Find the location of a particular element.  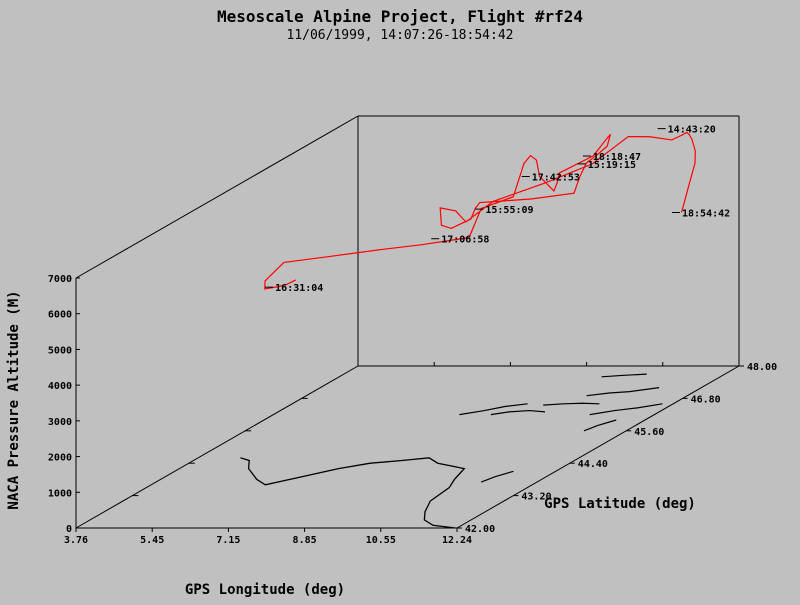

z-tick-label: 2000 is located at coordinates (60, 458).